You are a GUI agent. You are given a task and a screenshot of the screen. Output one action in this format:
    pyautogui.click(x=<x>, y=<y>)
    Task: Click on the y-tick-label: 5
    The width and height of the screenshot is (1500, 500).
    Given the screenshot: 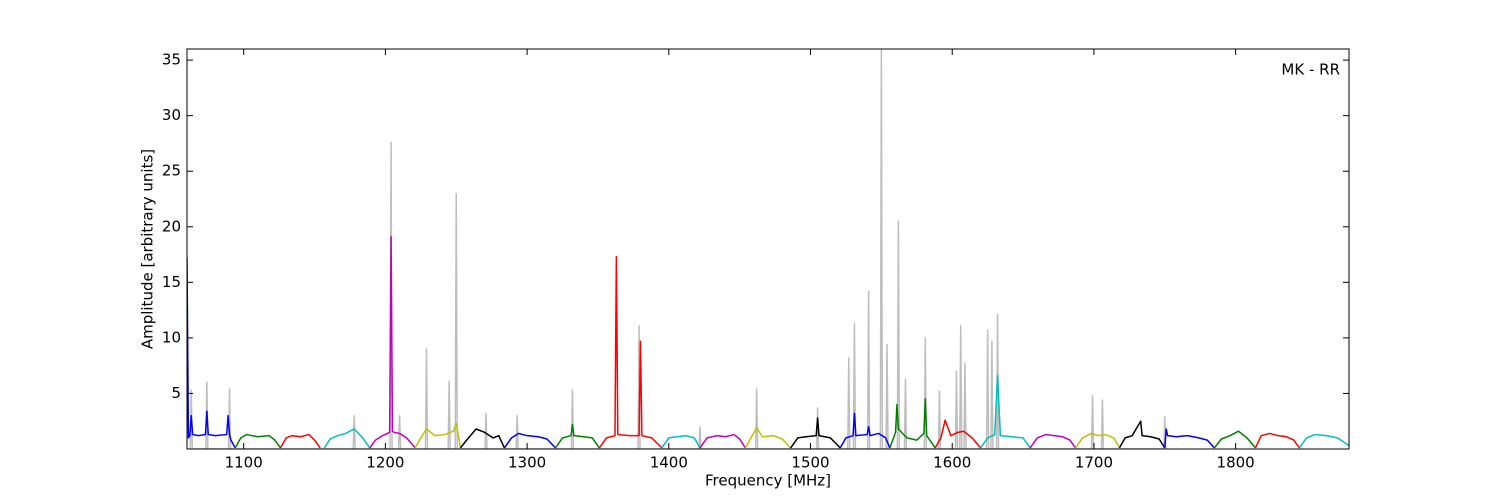 What is the action you would take?
    pyautogui.click(x=176, y=393)
    